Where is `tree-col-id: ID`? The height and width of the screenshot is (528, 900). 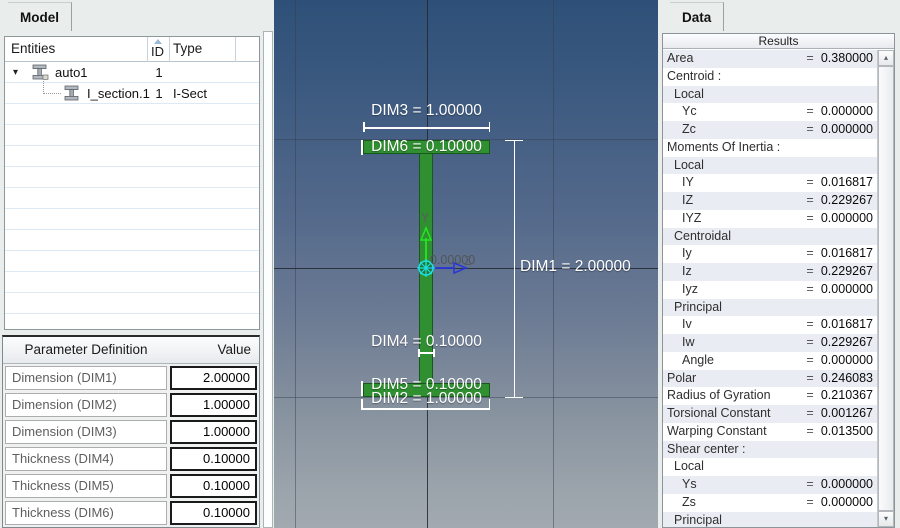
tree-col-id: ID is located at coordinates (157, 51).